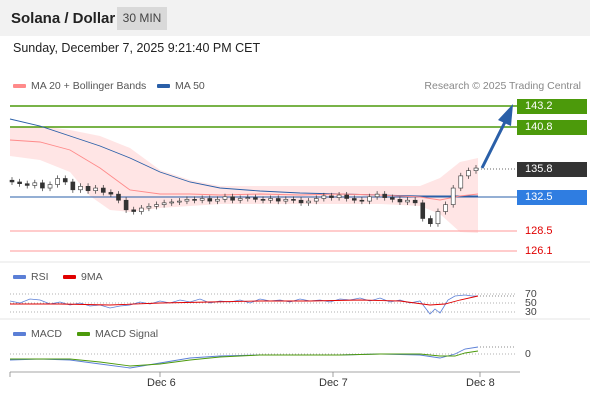  What do you see at coordinates (142, 18) in the screenshot?
I see `interval-button: 30 MIN` at bounding box center [142, 18].